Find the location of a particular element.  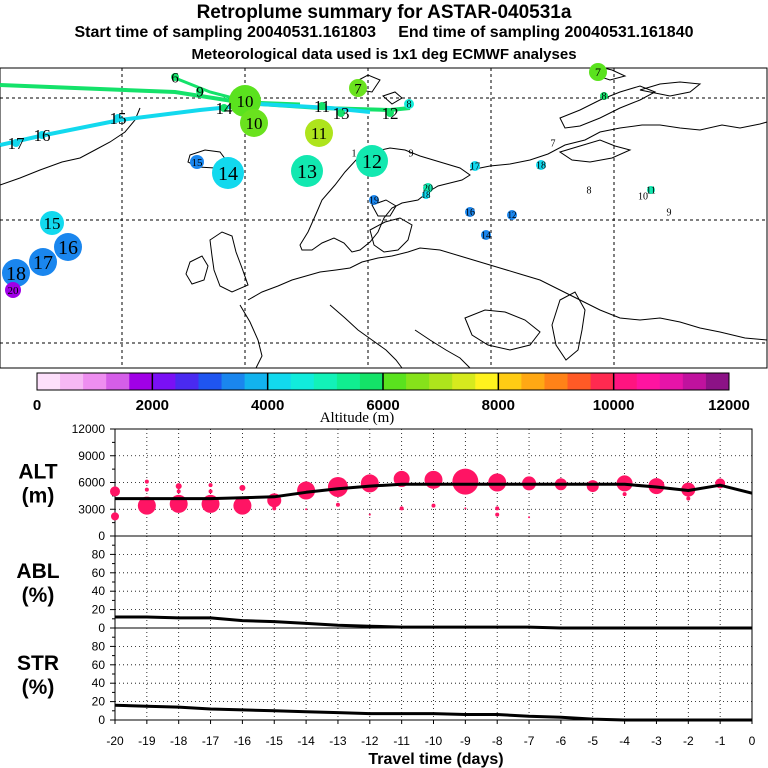

trajectory-marker: 14 is located at coordinates (228, 173).